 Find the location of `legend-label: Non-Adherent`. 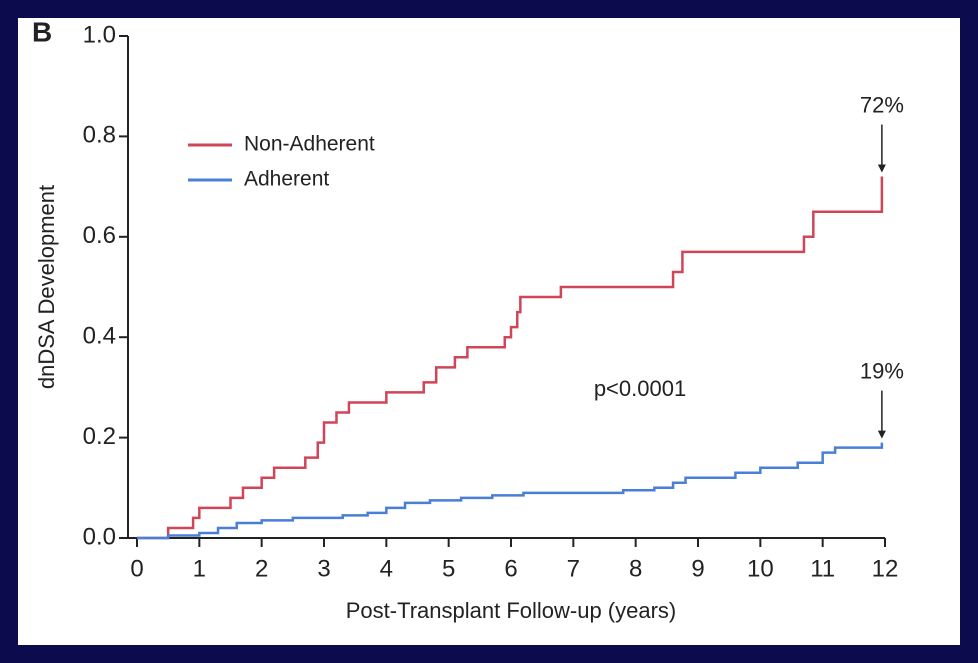

legend-label: Non-Adherent is located at coordinates (309, 144).